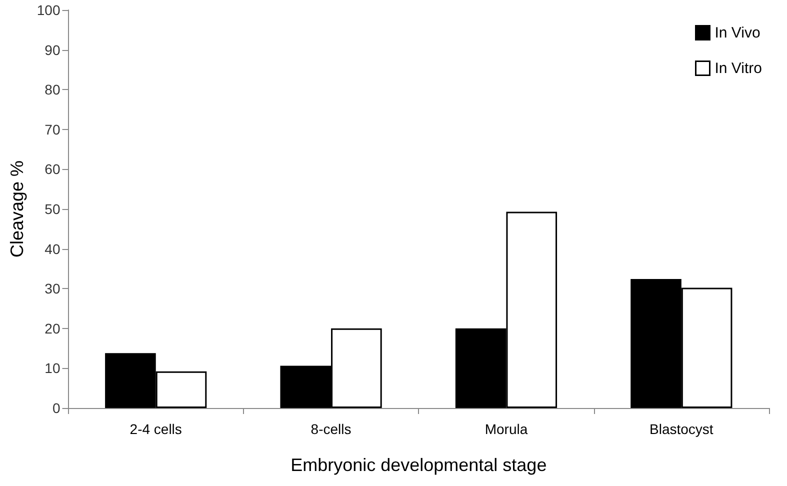 This screenshot has height=486, width=787. I want to click on y-tick-label: 20, so click(52, 328).